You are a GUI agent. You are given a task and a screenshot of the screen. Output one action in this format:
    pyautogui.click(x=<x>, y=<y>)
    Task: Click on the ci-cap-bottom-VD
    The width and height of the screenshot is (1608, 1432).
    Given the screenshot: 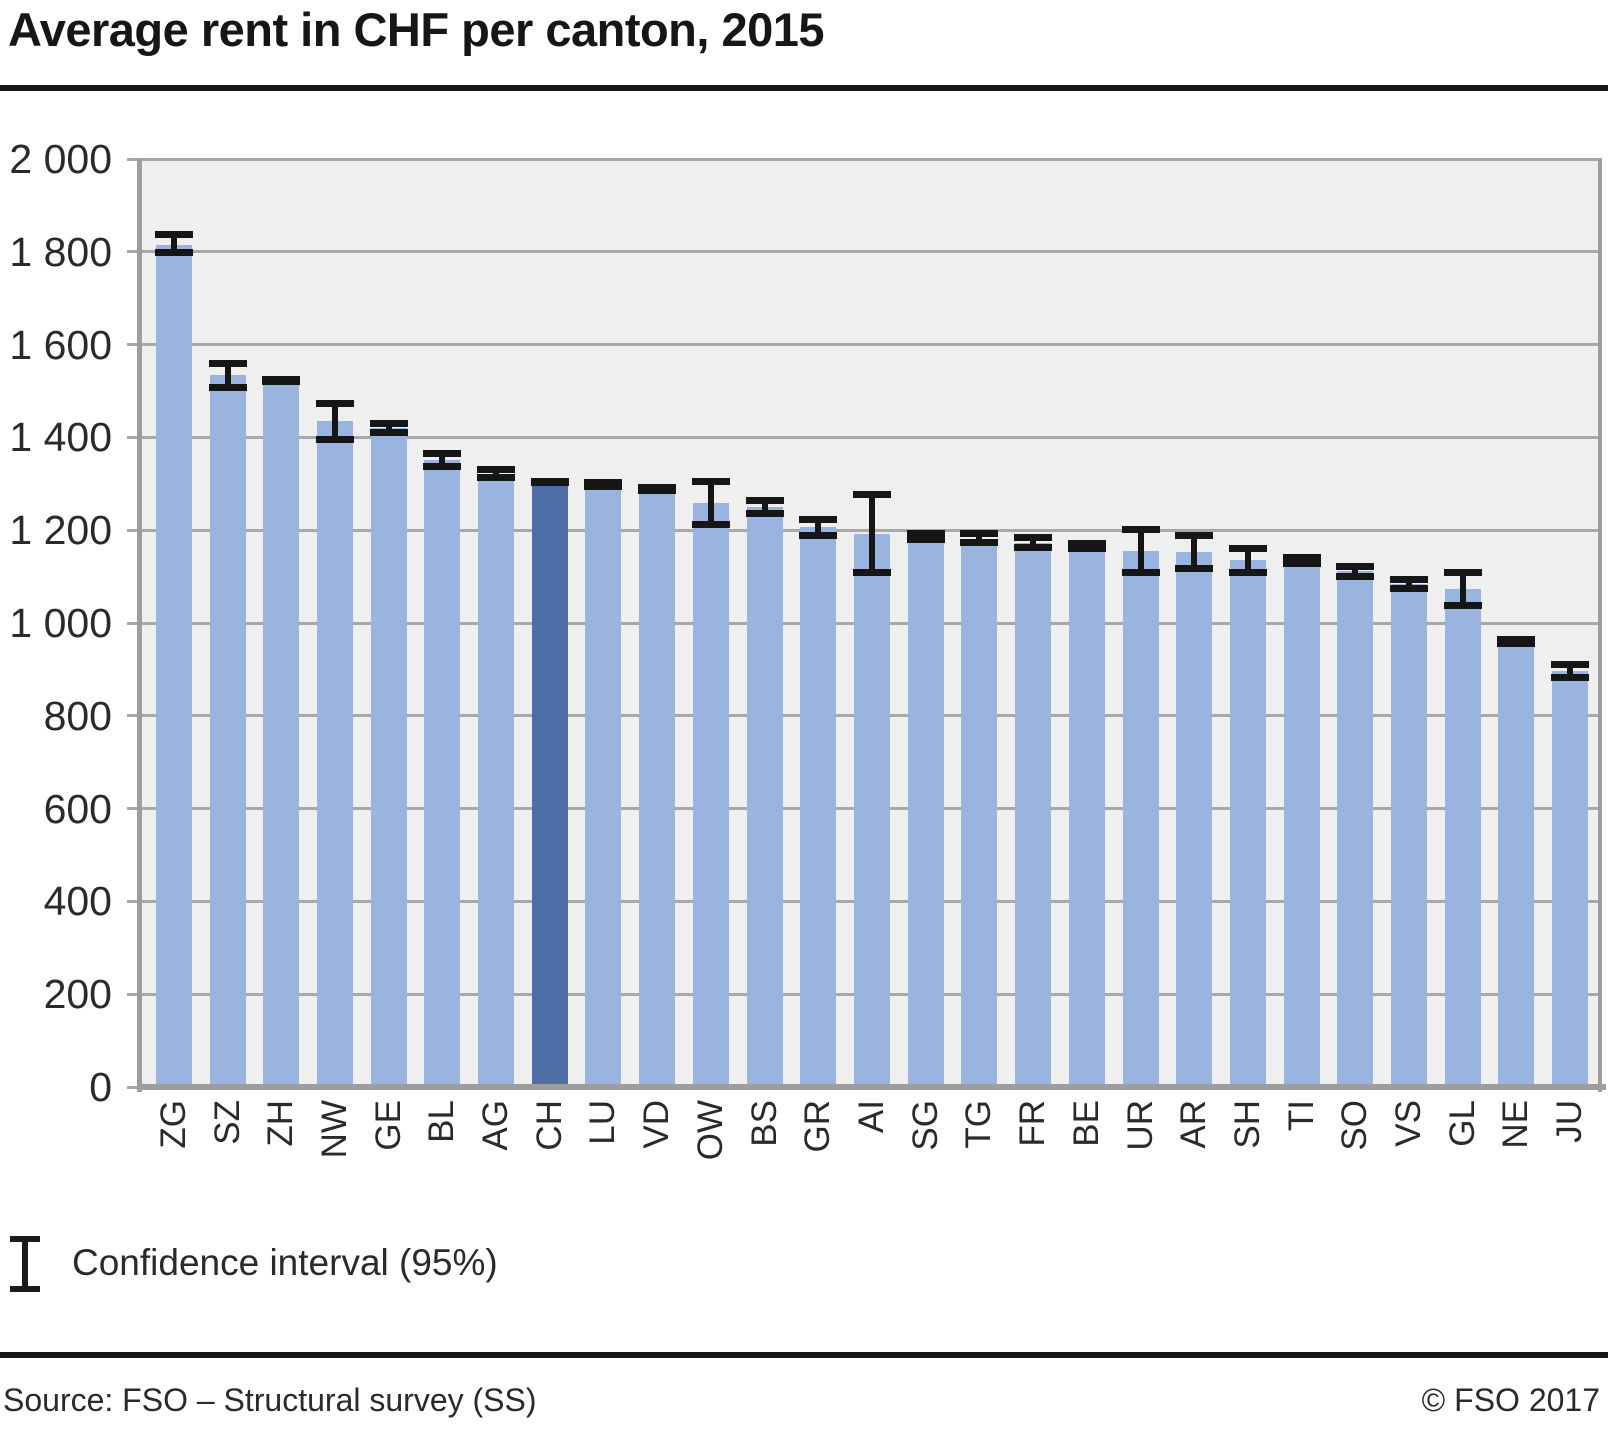 What is the action you would take?
    pyautogui.click(x=657, y=490)
    